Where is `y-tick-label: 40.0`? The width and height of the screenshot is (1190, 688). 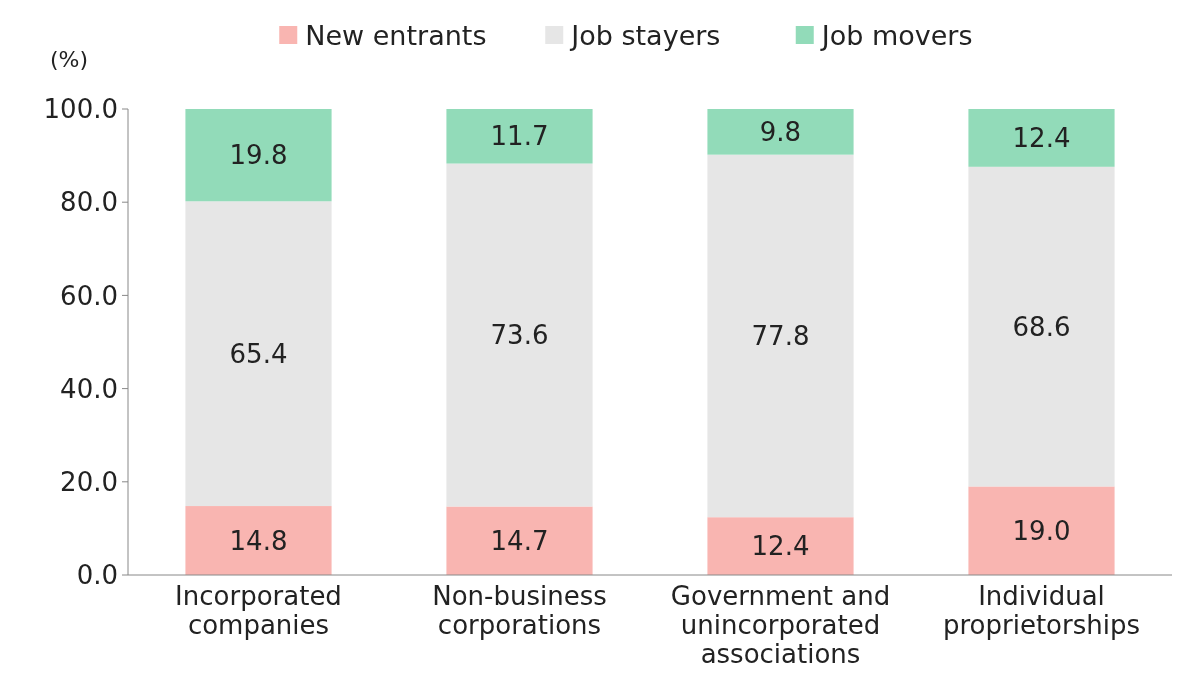 y-tick-label: 40.0 is located at coordinates (89, 388).